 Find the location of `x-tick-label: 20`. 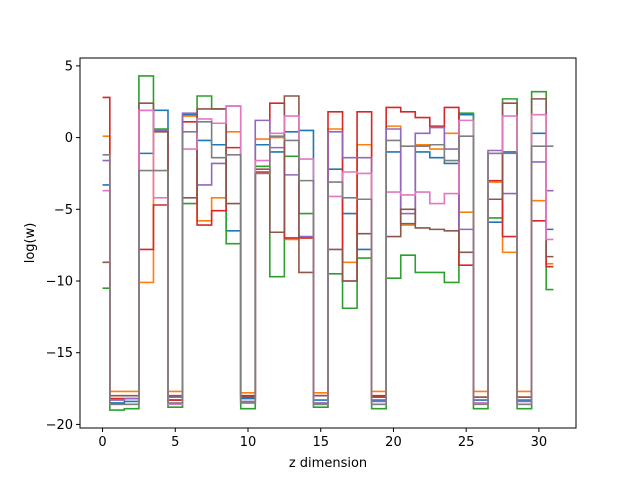

x-tick-label: 20 is located at coordinates (393, 442).